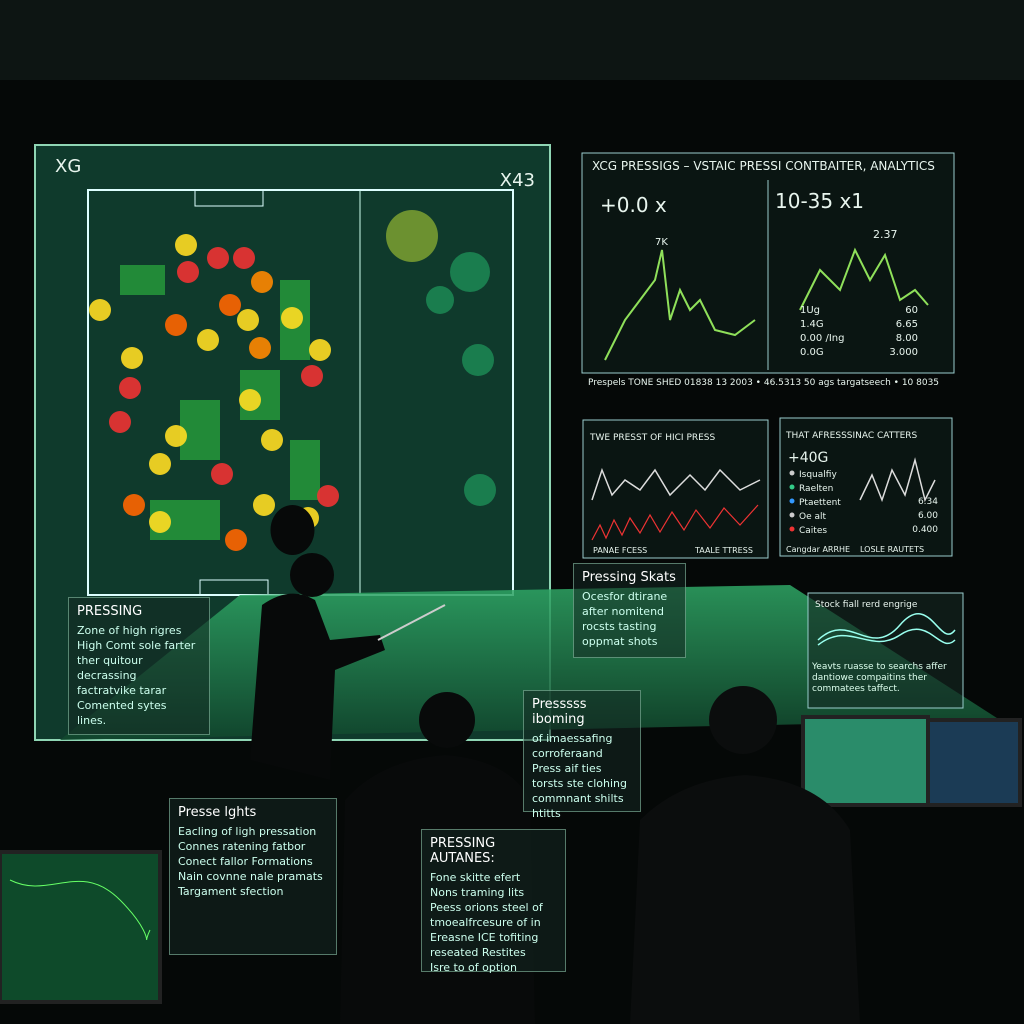 The image size is (1024, 1024). I want to click on axis-label: PANAE FCESS, so click(620, 550).